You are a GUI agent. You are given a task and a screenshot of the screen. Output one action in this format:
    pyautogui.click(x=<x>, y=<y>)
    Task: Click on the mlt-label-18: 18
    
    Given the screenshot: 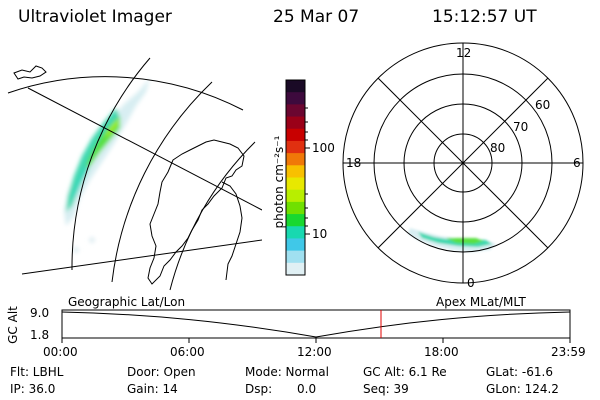 What is the action you would take?
    pyautogui.click(x=354, y=163)
    